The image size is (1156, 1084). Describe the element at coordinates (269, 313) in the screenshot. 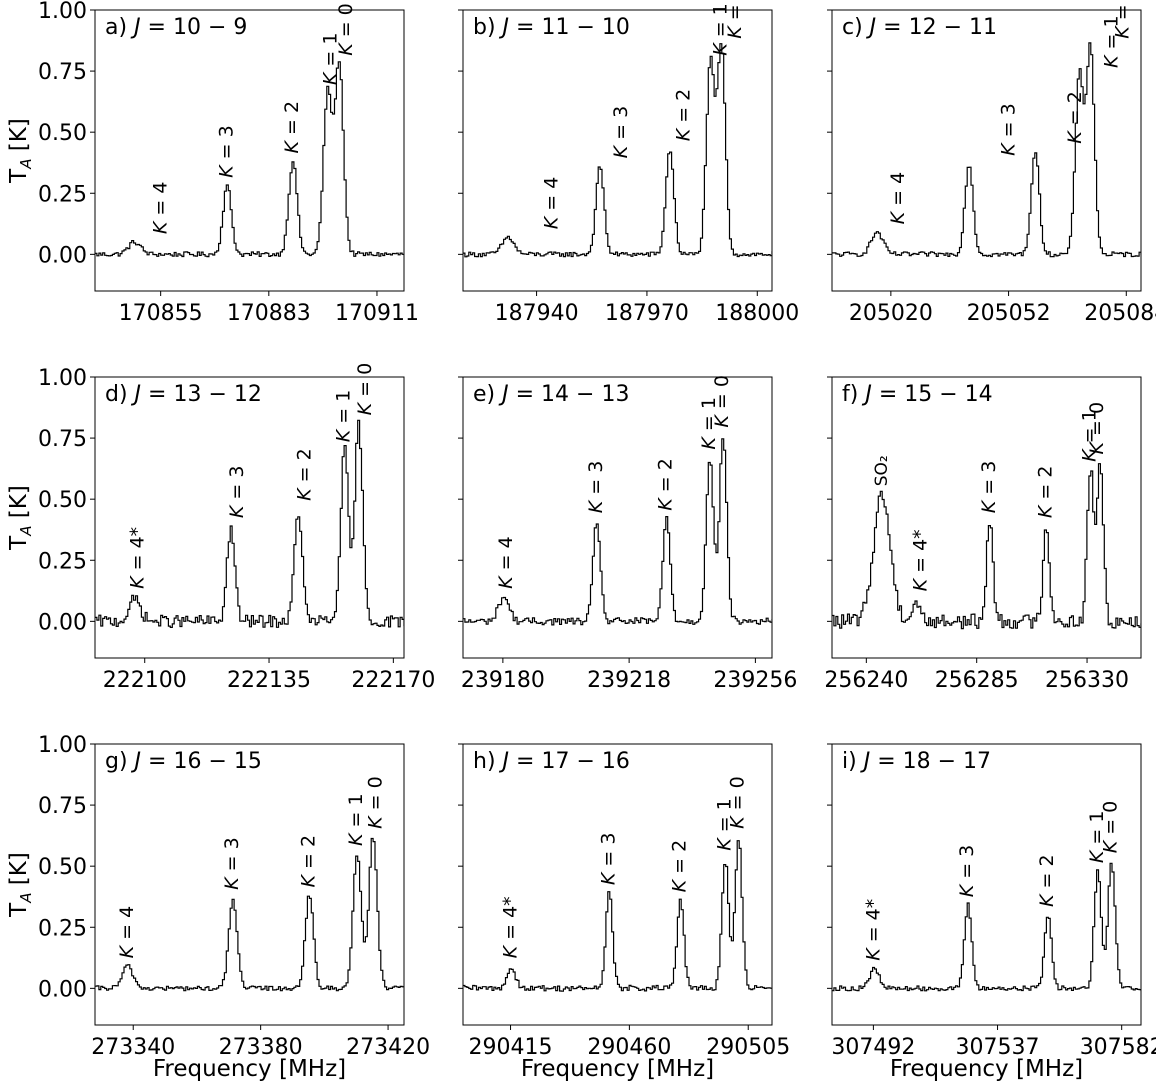

I see `x-tick-label: 170883` at that location.